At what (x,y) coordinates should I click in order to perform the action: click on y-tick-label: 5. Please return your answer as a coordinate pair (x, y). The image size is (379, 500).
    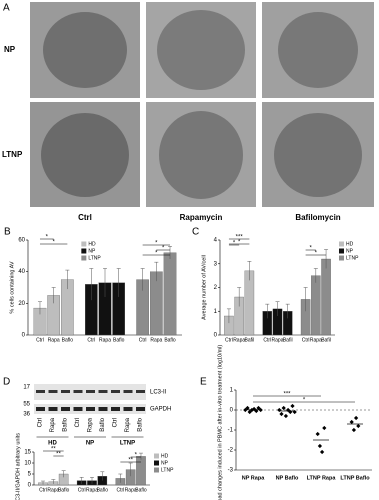
    Looking at the image, I should click on (30, 475).